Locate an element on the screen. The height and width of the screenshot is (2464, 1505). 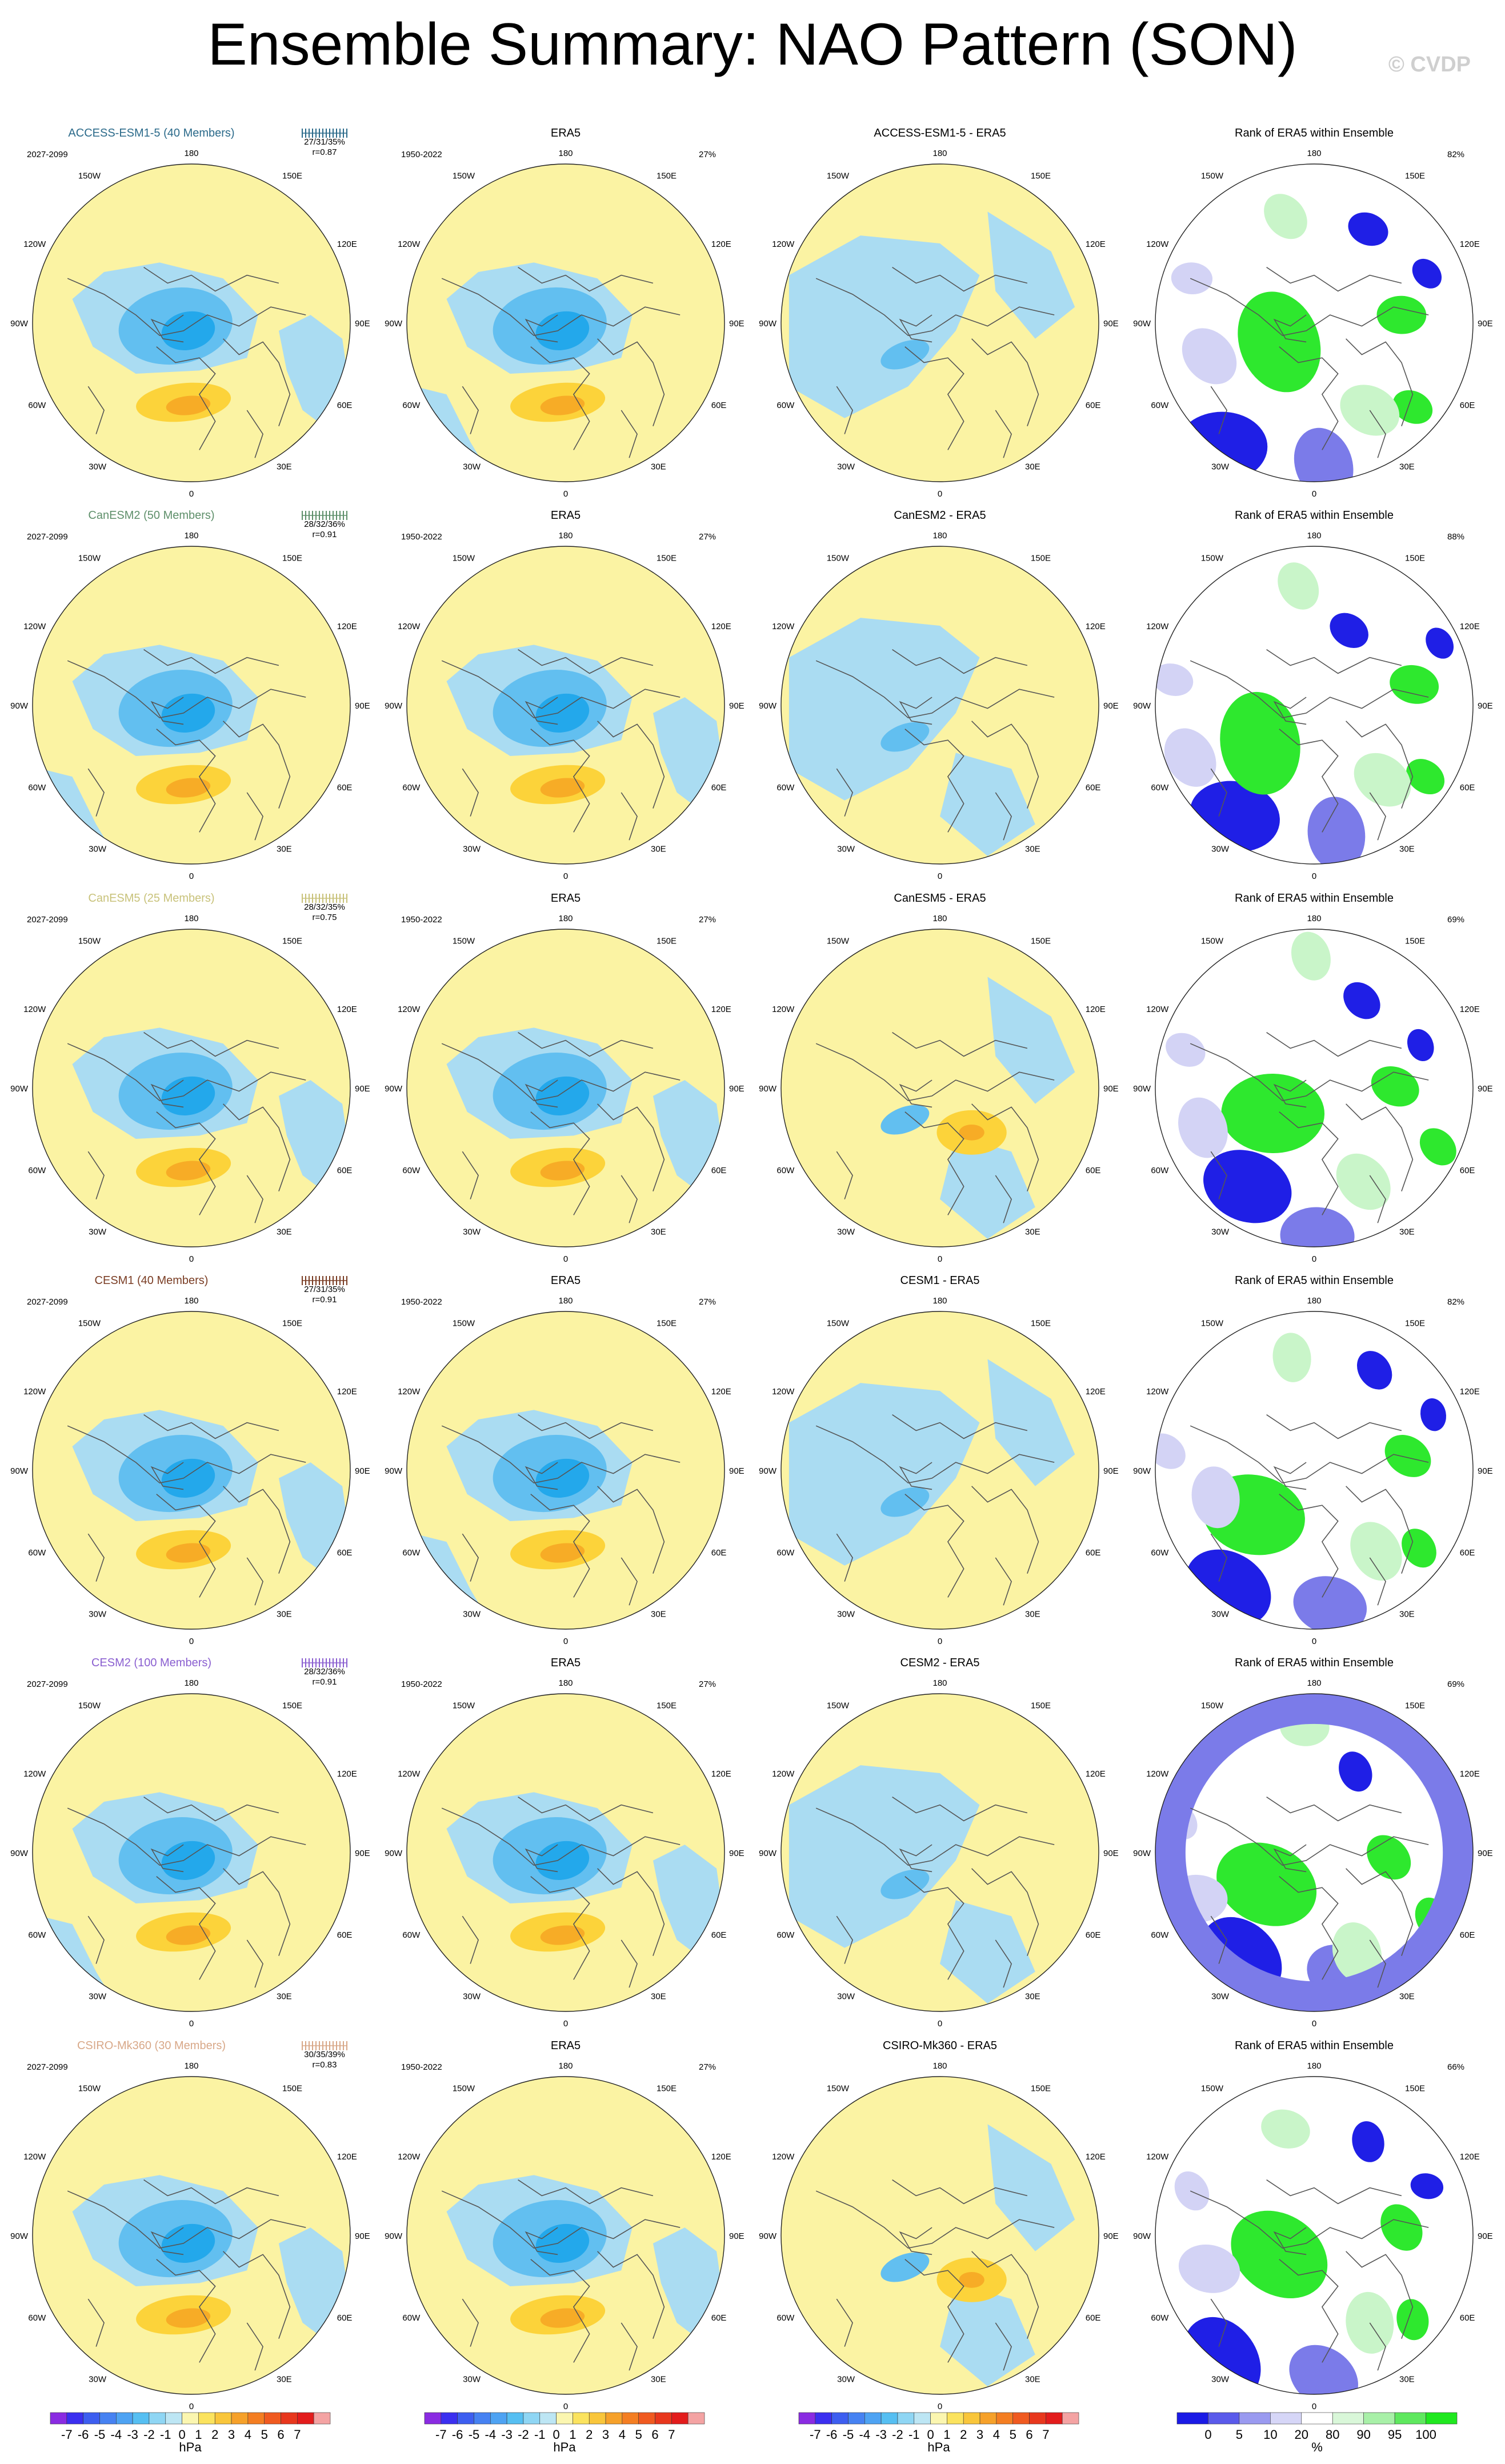
colorbar-tick-label: -1 is located at coordinates (165, 2434).